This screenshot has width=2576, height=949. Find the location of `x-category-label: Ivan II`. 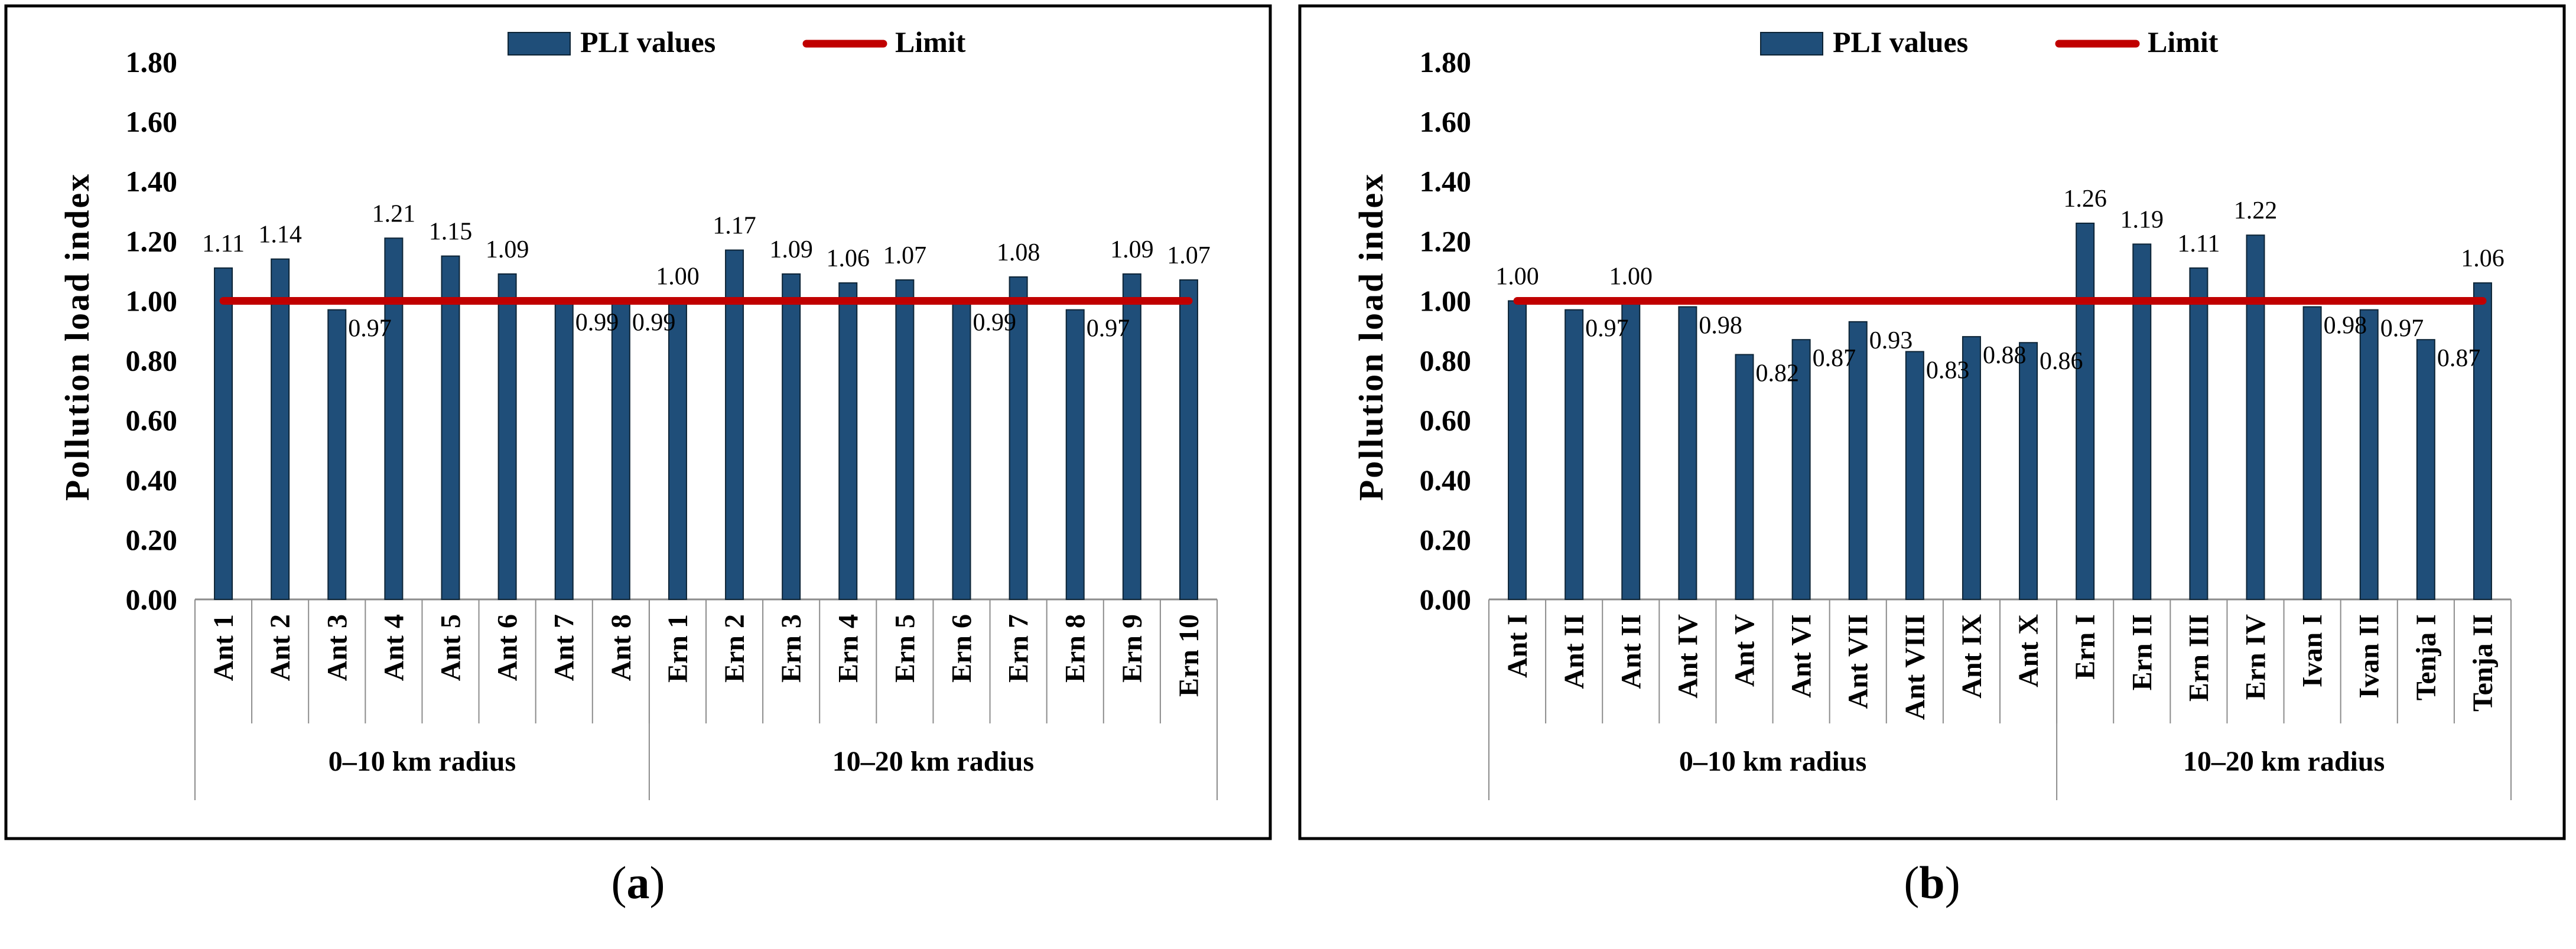

x-category-label: Ivan II is located at coordinates (2369, 656).